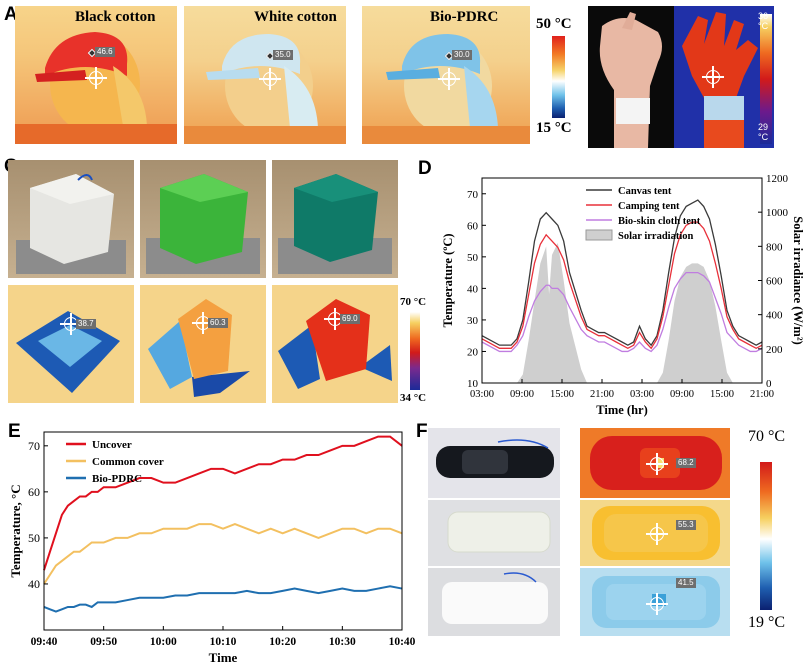  Describe the element at coordinates (128, 462) in the screenshot. I see `legend-label: Common cover` at that location.